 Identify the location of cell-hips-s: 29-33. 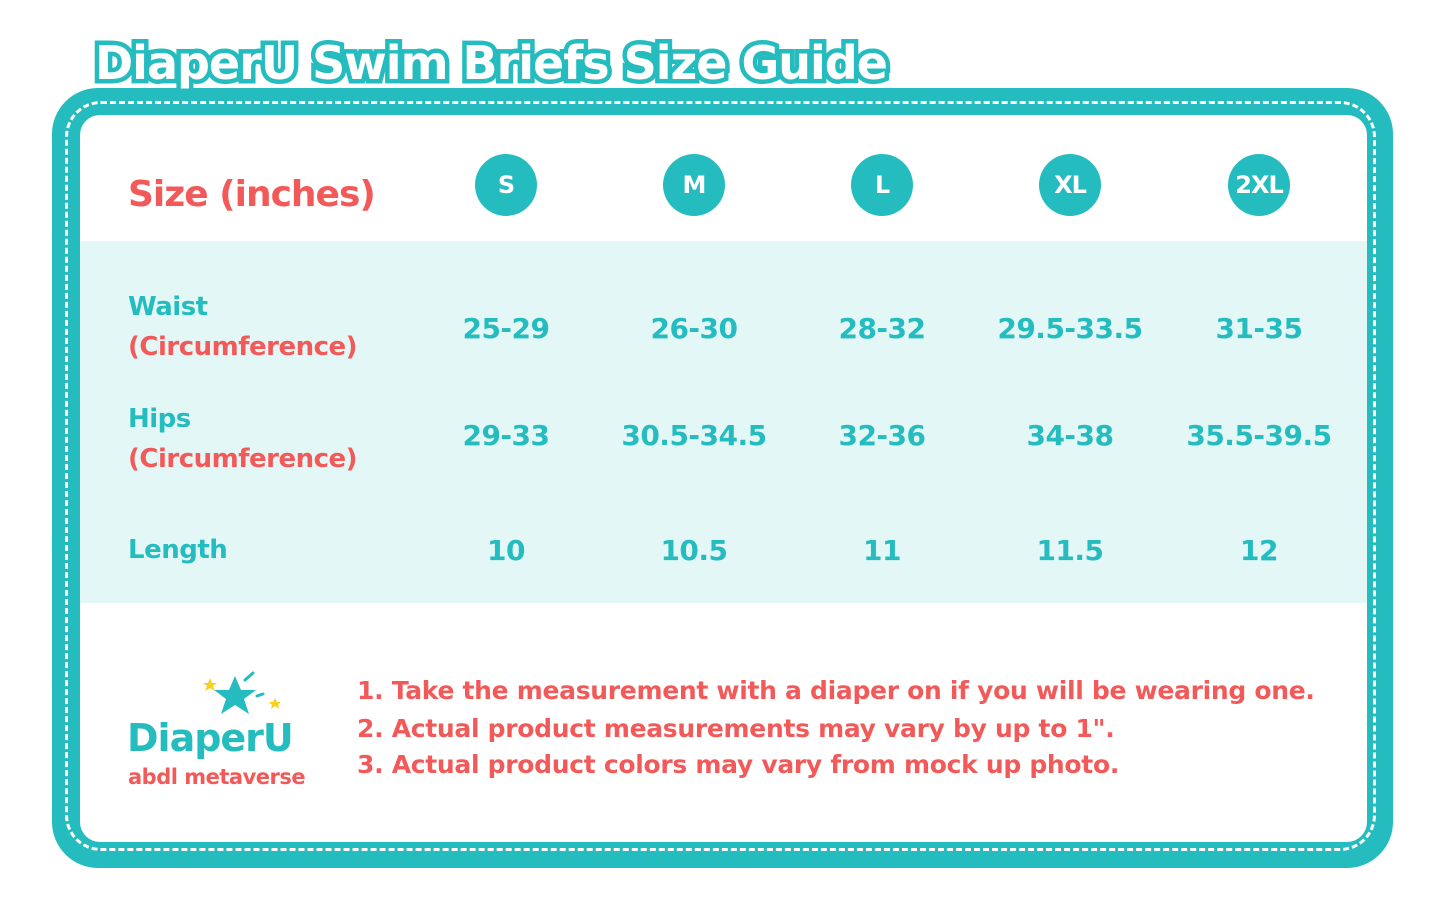
(506, 435).